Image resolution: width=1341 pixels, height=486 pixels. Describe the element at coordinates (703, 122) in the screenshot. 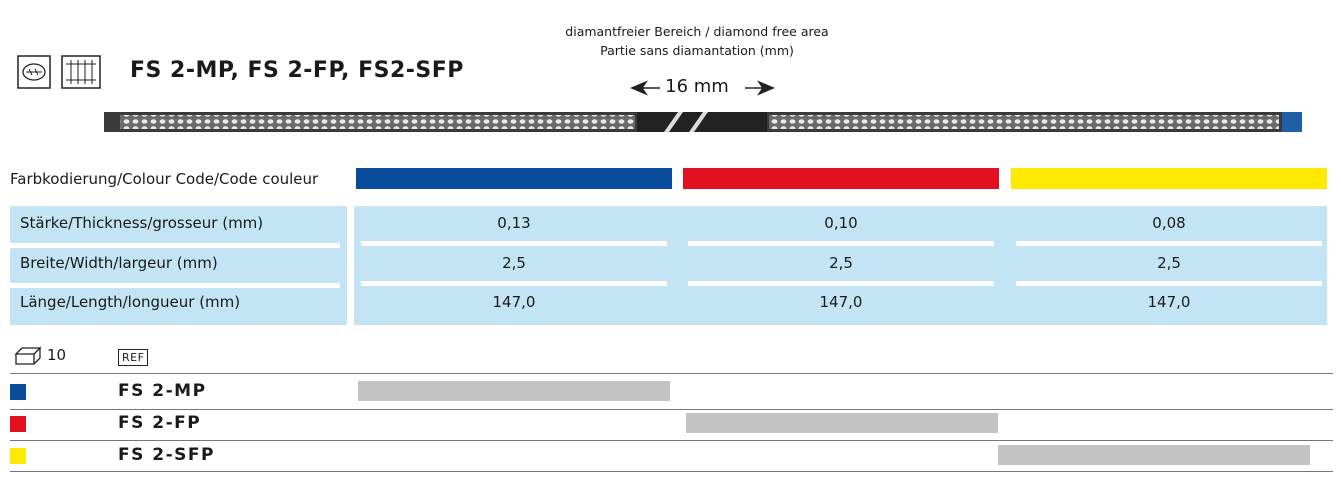

I see `strip` at that location.